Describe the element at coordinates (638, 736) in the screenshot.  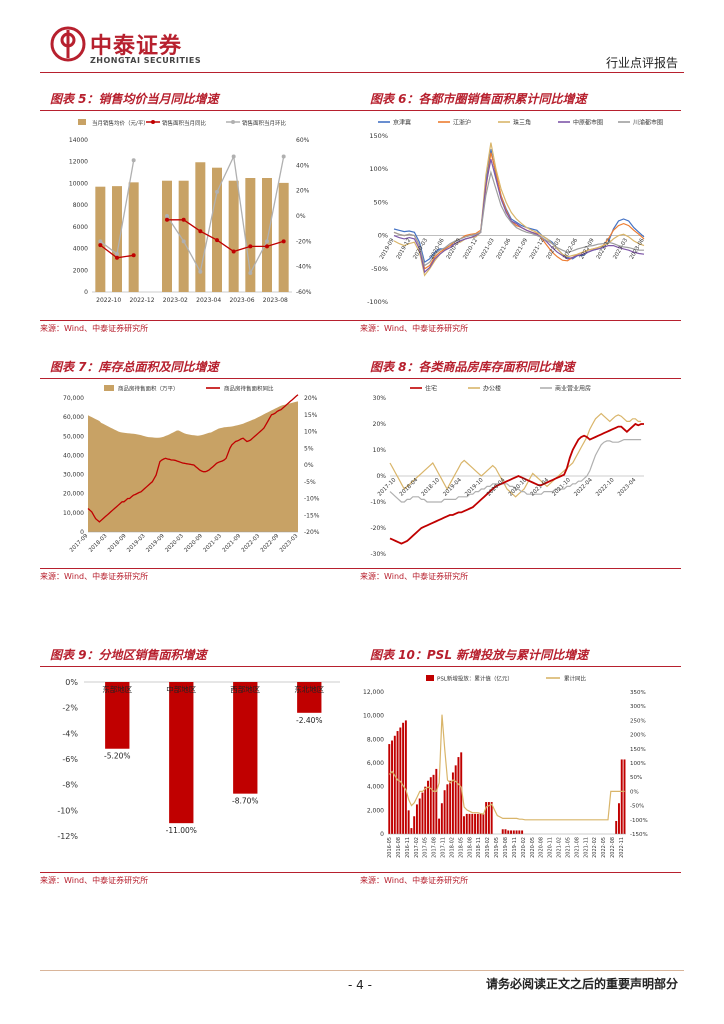
I see `y-right-tick: 200%` at that location.